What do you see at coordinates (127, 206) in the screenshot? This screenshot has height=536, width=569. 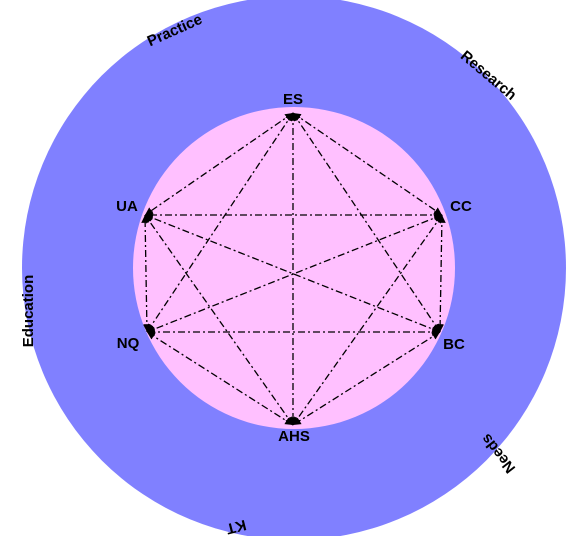 I see `node-label: UA` at bounding box center [127, 206].